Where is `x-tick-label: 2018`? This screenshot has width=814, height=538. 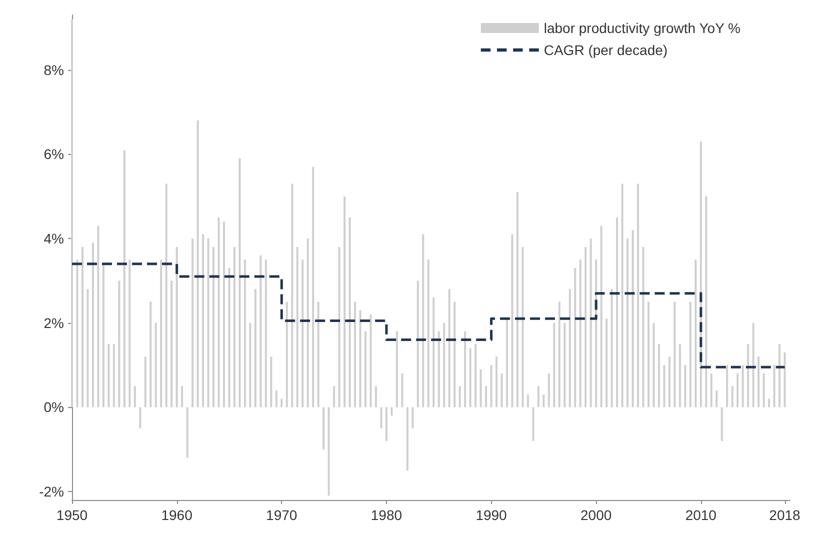 x-tick-label: 2018 is located at coordinates (785, 515).